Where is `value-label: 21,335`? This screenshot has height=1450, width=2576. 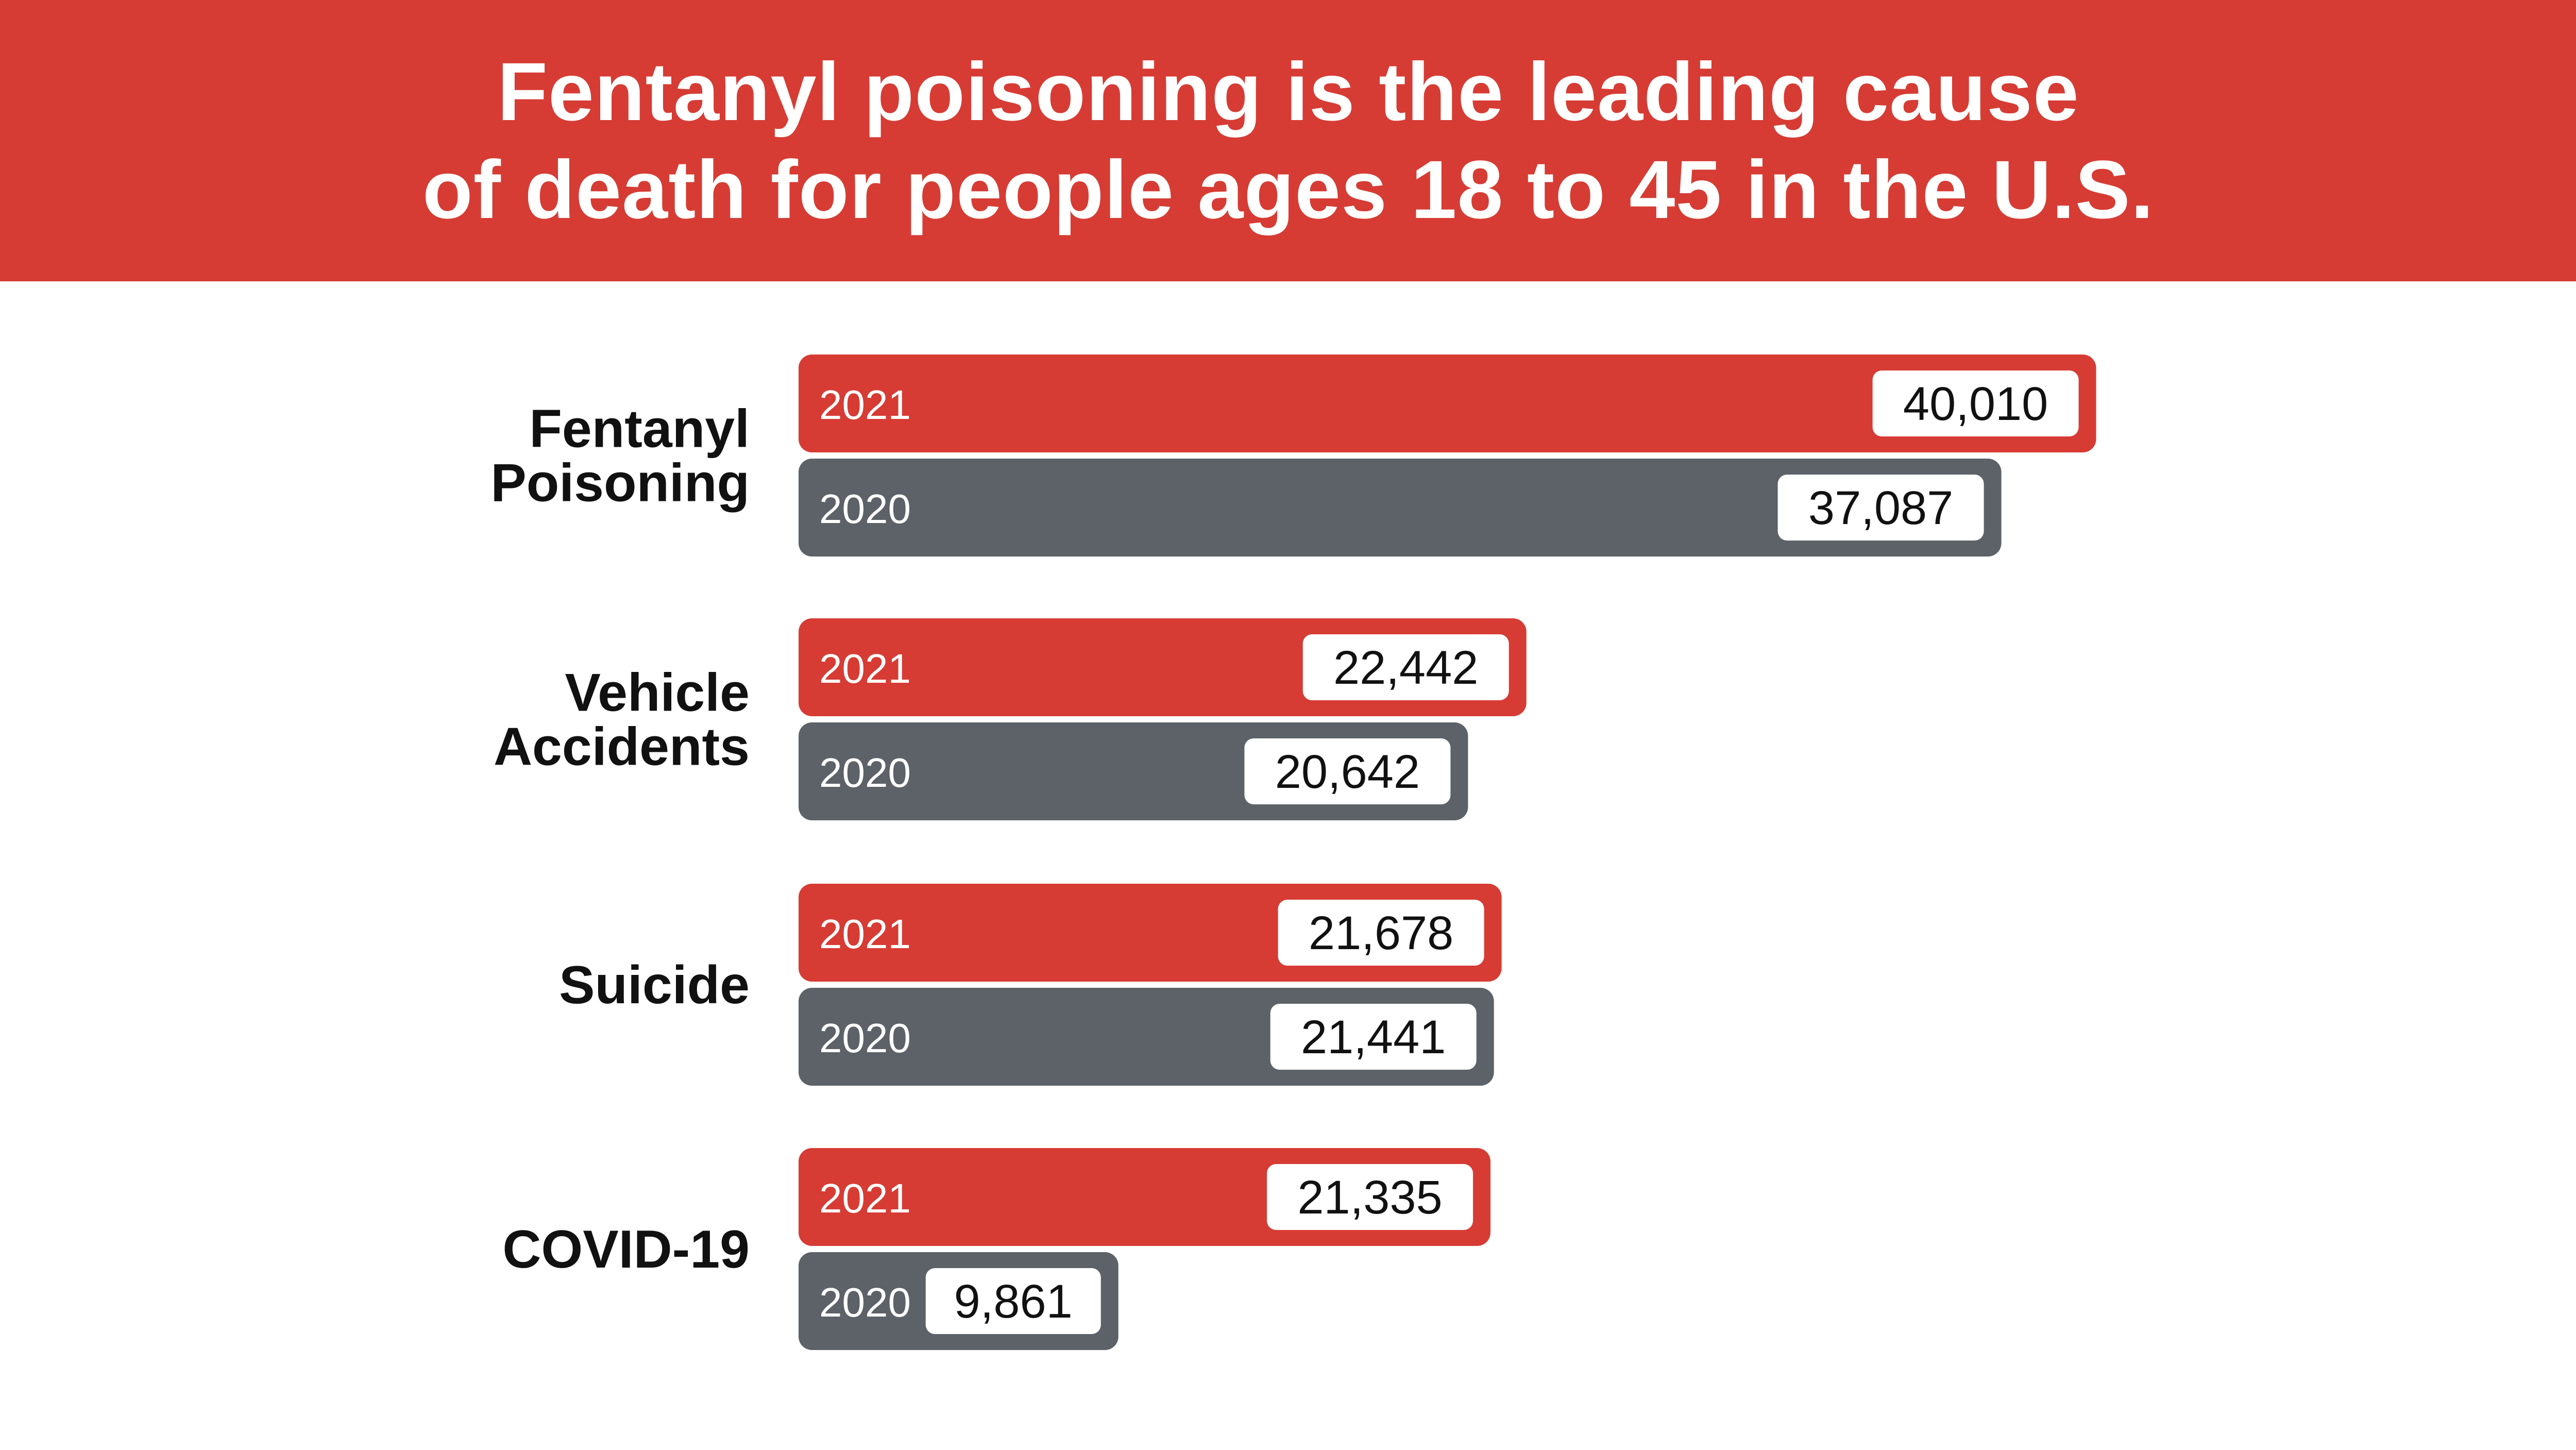
value-label: 21,335 is located at coordinates (1369, 1197).